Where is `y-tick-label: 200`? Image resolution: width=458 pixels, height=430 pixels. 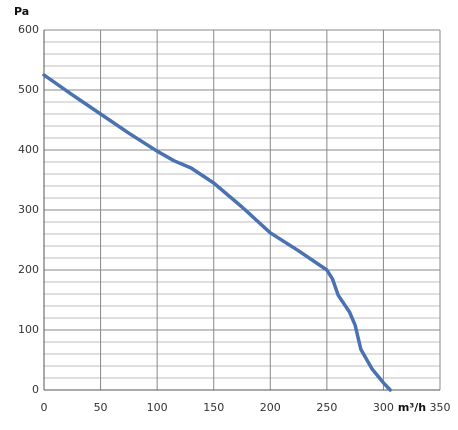
y-tick-label: 200 is located at coordinates (28, 269).